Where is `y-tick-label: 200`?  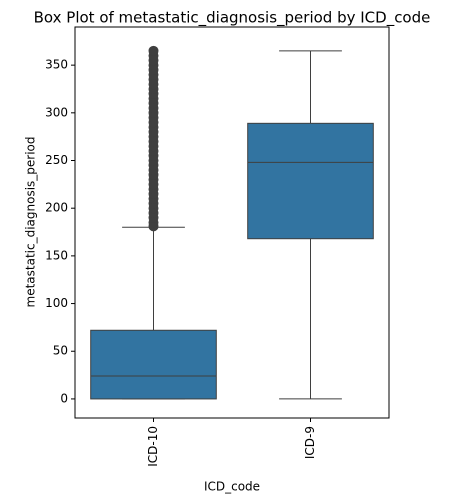
y-tick-label: 200 is located at coordinates (56, 208).